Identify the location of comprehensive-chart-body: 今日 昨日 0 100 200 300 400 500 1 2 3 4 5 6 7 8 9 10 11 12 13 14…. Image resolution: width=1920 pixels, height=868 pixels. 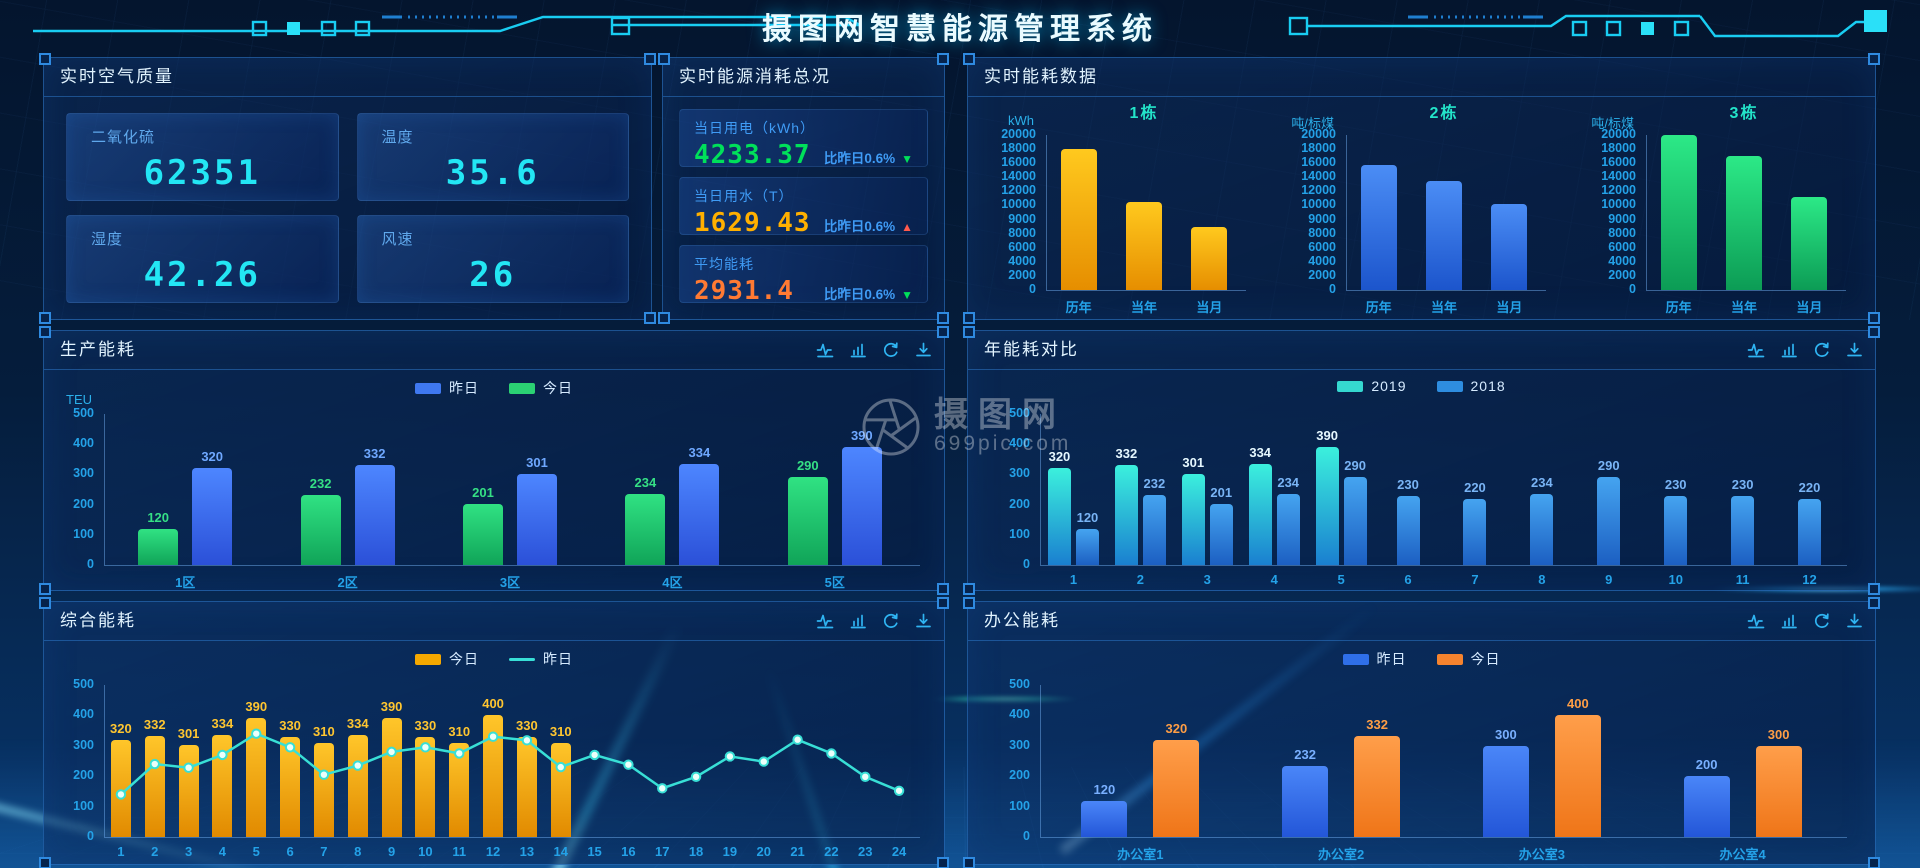
(494, 753).